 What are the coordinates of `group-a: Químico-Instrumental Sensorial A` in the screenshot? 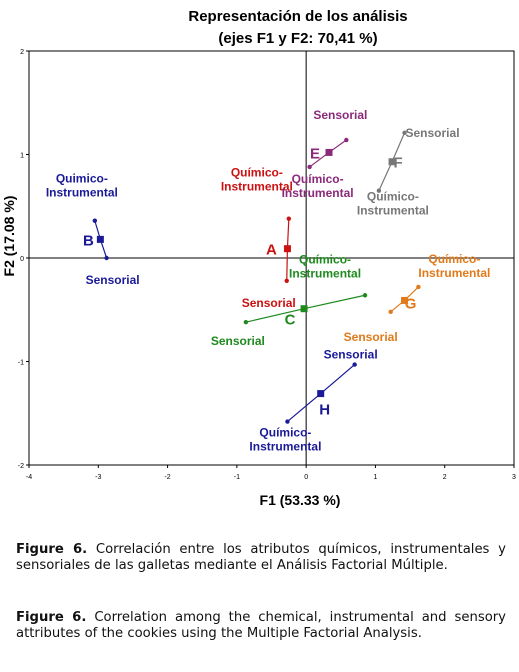 It's located at (258, 238).